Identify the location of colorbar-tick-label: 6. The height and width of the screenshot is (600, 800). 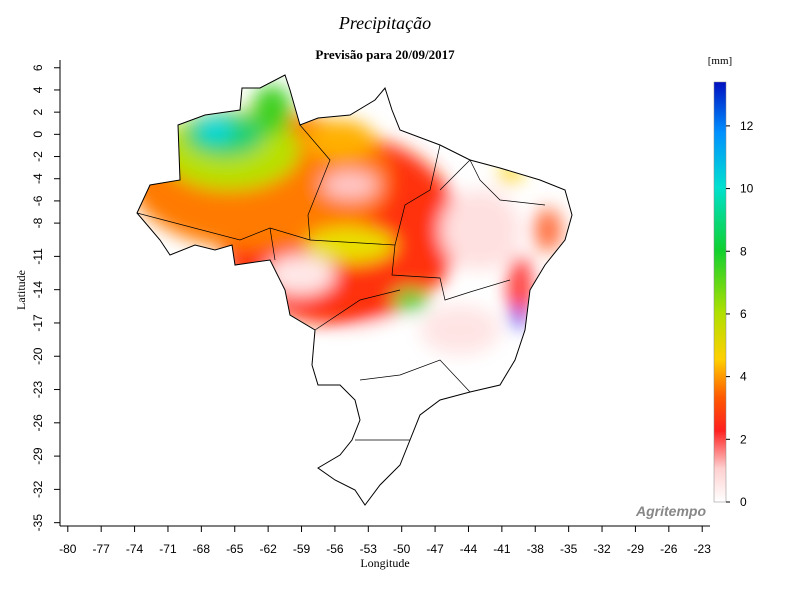
(743, 314).